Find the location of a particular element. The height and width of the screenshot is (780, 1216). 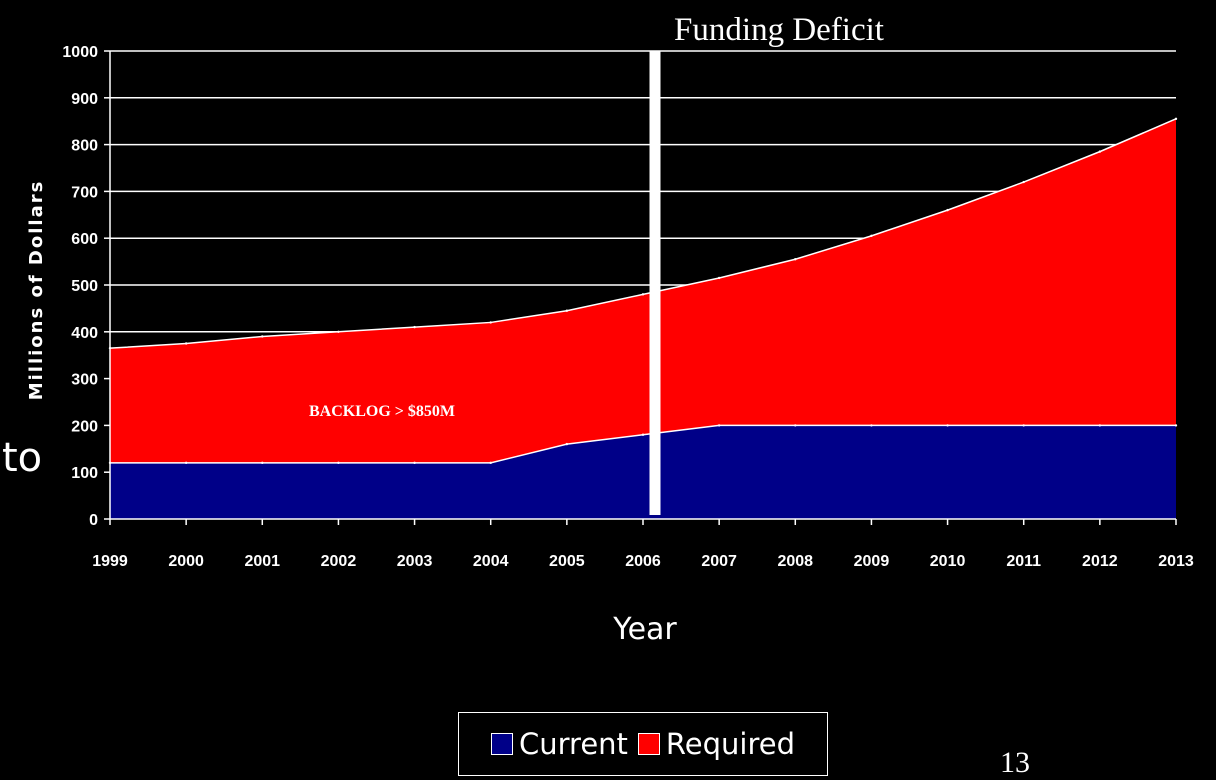

data-point-required-2013 is located at coordinates (1176, 119).